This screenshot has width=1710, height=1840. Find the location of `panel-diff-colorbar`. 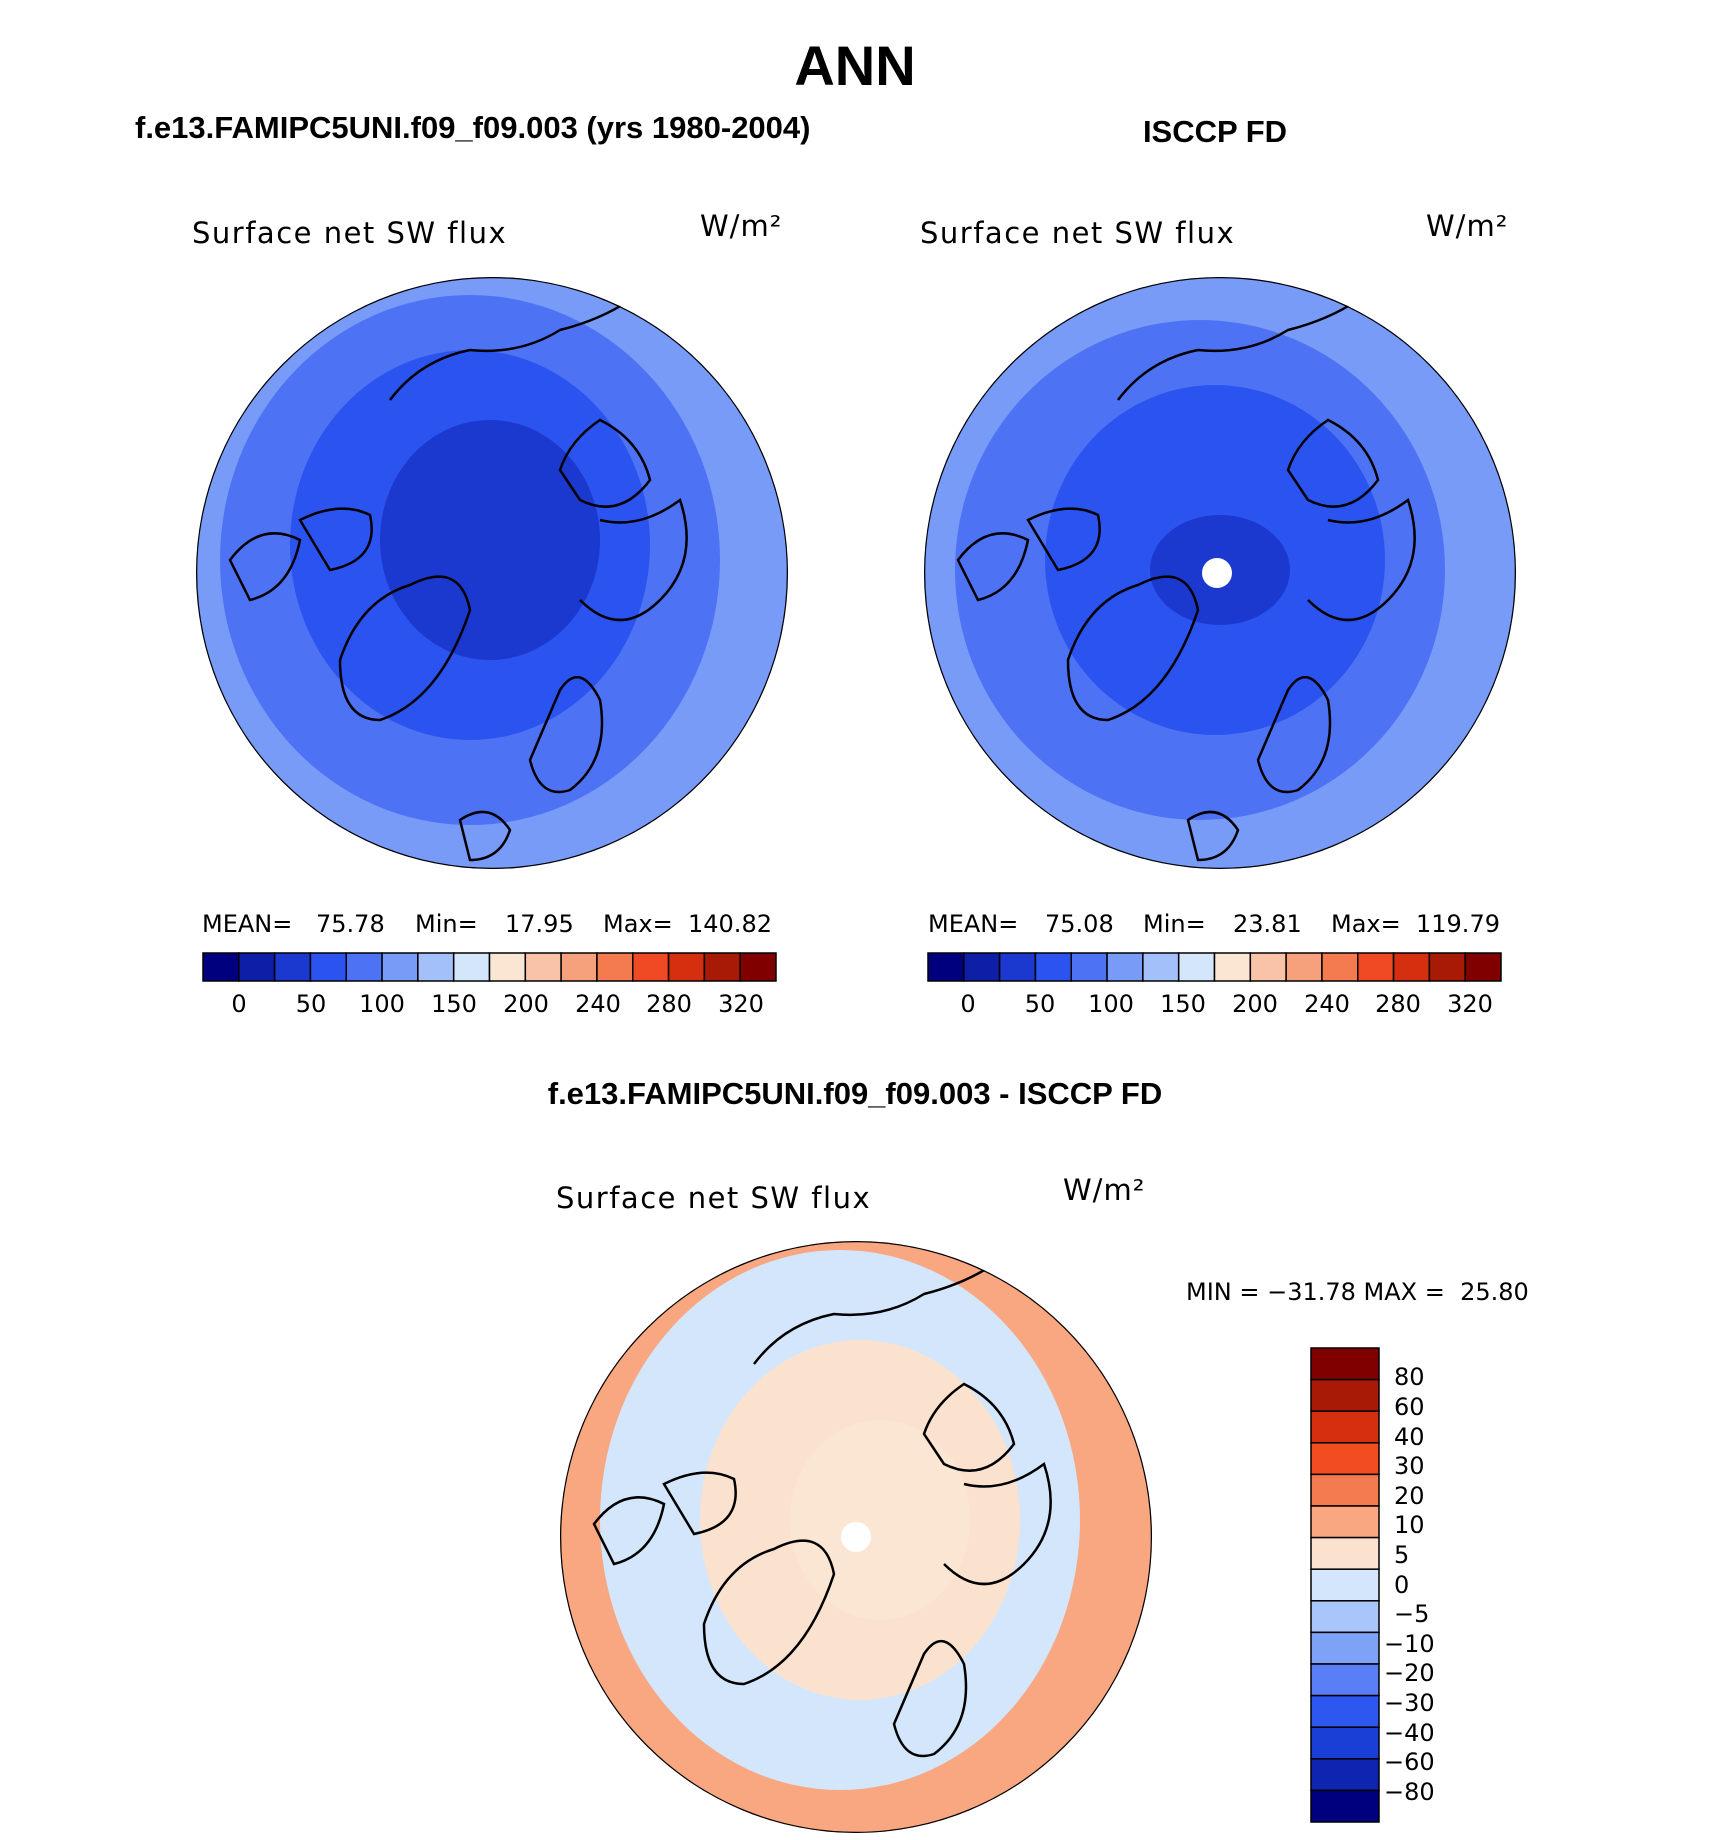

panel-diff-colorbar is located at coordinates (1345, 1585).